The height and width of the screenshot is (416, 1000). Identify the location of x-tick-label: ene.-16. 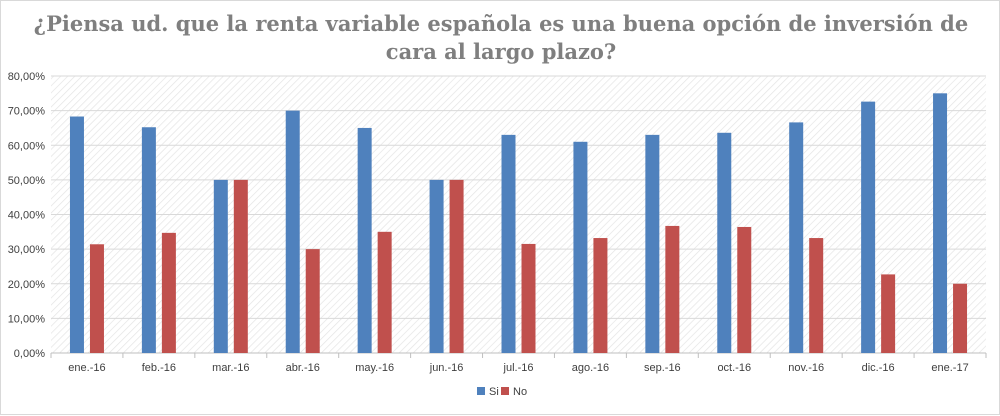
(86, 368).